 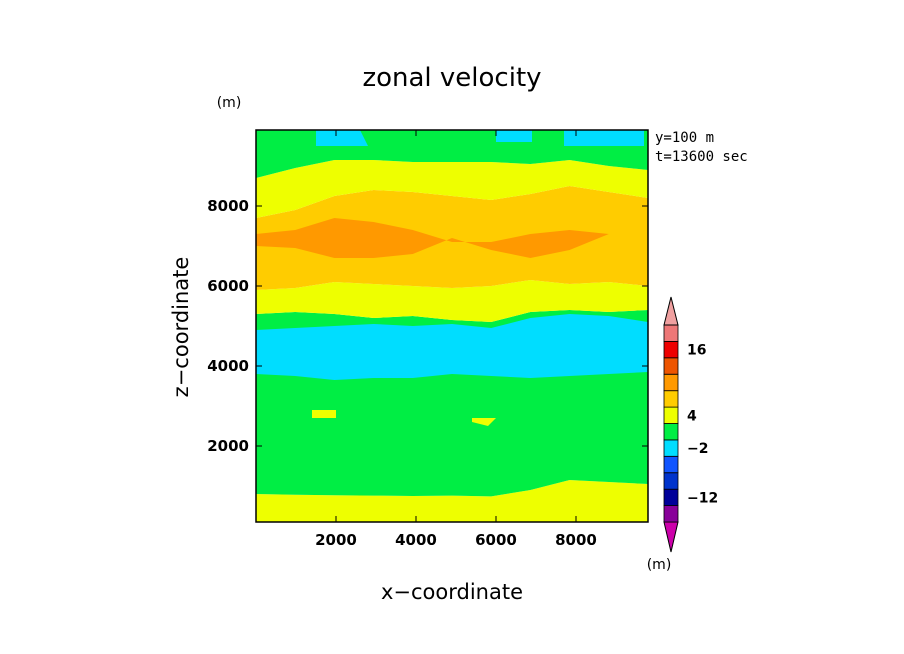 What do you see at coordinates (452, 592) in the screenshot?
I see `x-axis-label: x−coordinate` at bounding box center [452, 592].